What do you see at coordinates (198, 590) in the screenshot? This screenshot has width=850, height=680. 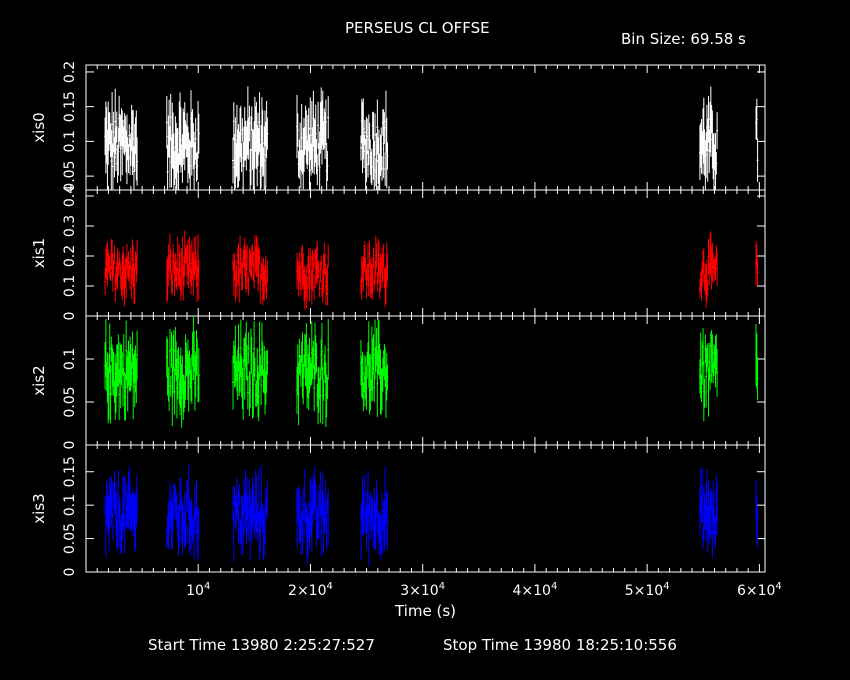 I see `x-tick-label: 104` at bounding box center [198, 590].